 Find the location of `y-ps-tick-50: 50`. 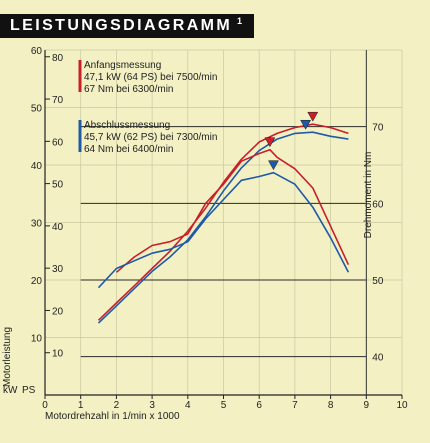

y-ps-tick-50: 50 is located at coordinates (58, 185).